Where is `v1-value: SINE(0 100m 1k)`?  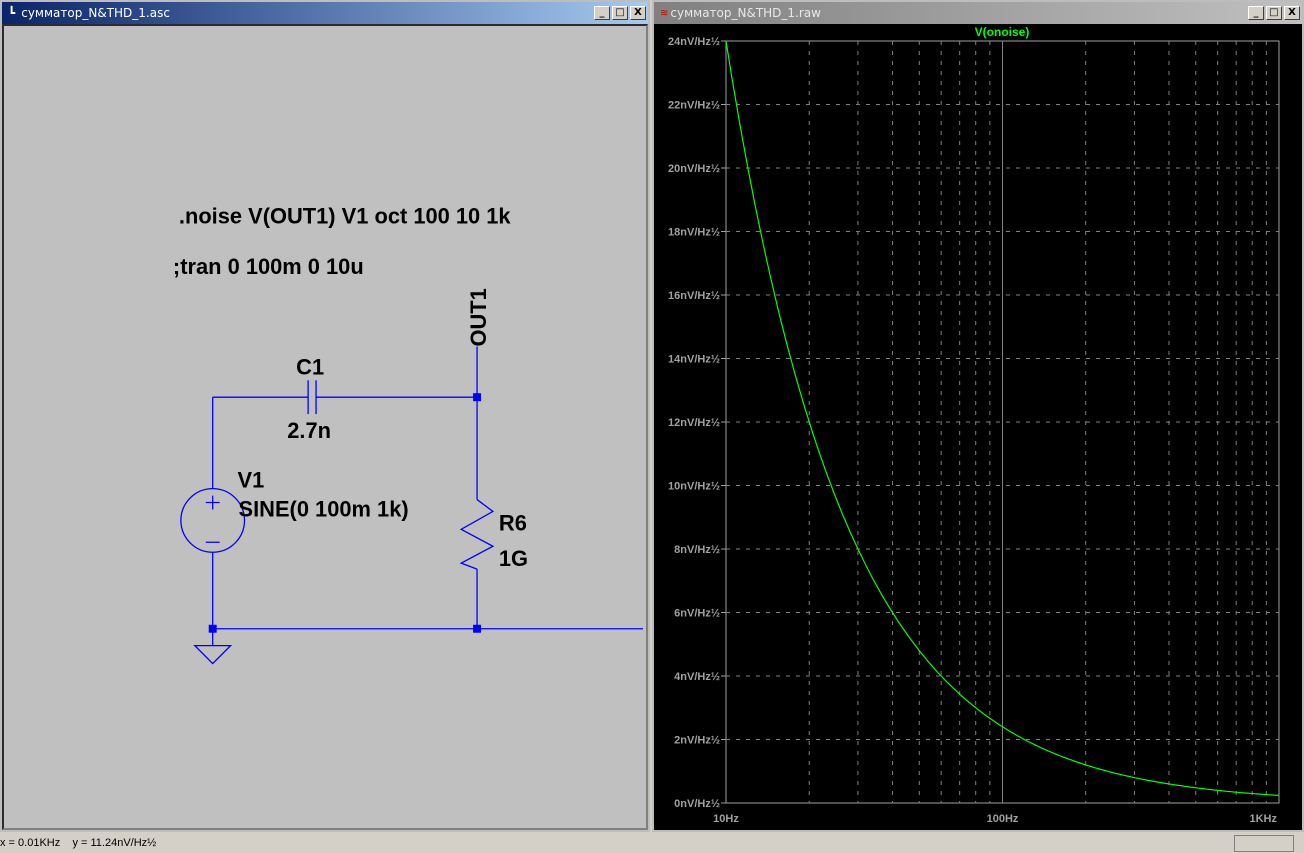 v1-value: SINE(0 100m 1k) is located at coordinates (324, 508).